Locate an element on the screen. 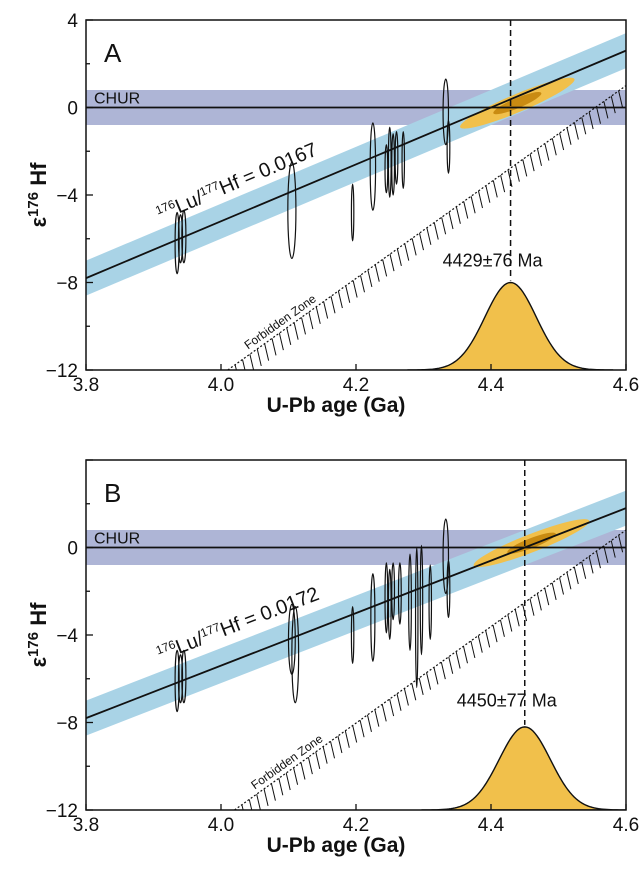 The width and height of the screenshot is (644, 876). panel-label: B is located at coordinates (112, 493).